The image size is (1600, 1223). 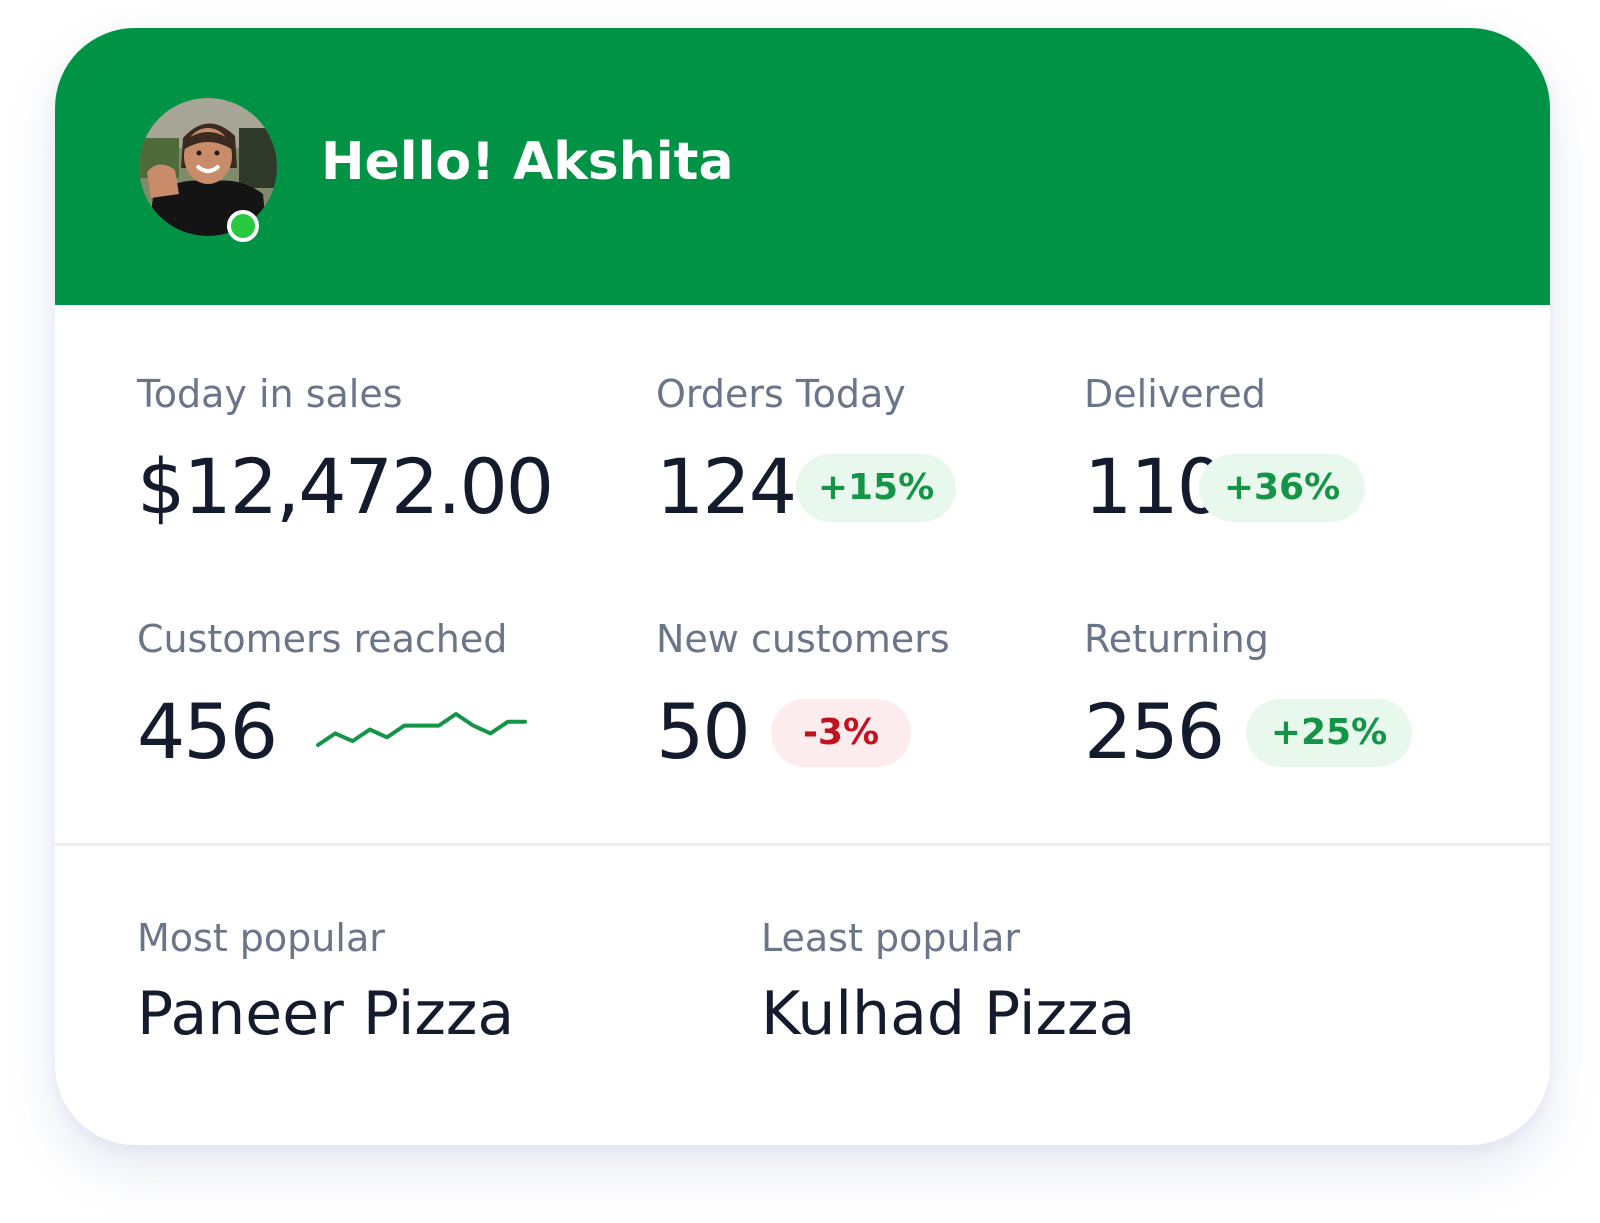 I want to click on stat-label: Delivered, so click(x=1175, y=394).